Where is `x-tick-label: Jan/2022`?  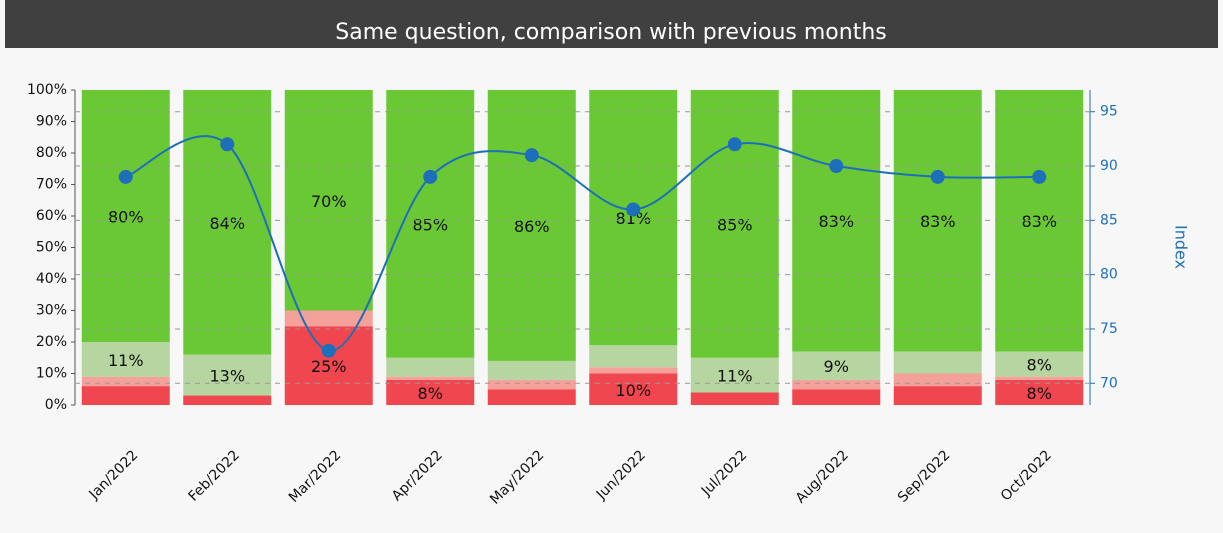 x-tick-label: Jan/2022 is located at coordinates (114, 475).